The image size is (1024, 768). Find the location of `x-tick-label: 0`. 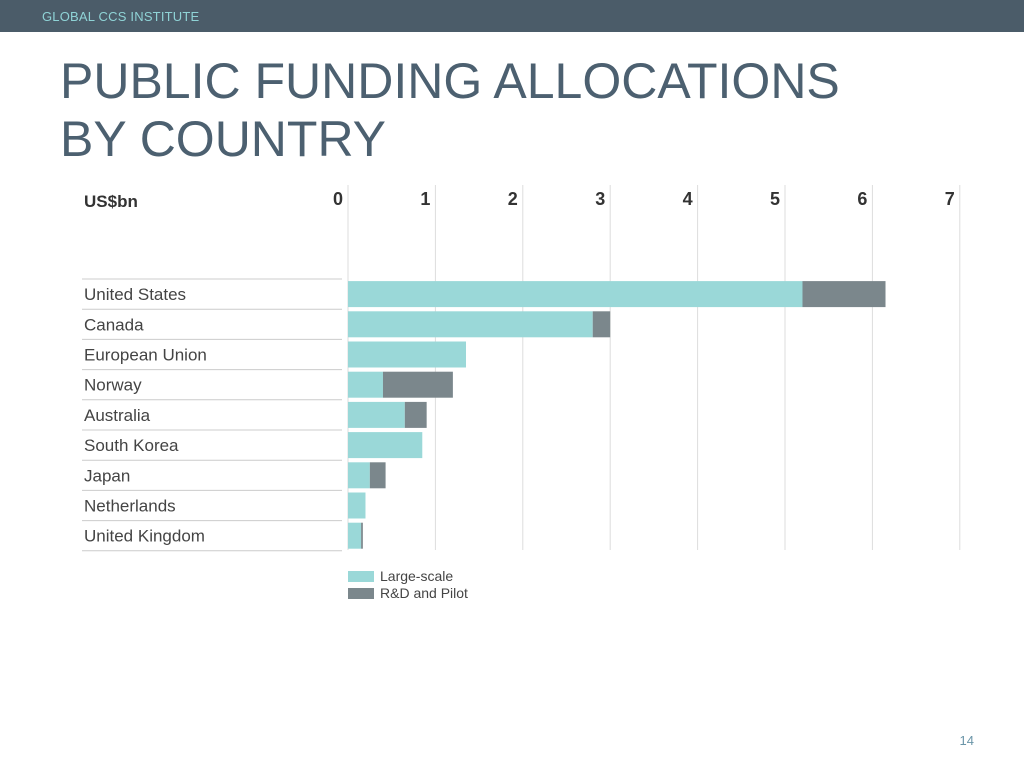

x-tick-label: 0 is located at coordinates (338, 199).